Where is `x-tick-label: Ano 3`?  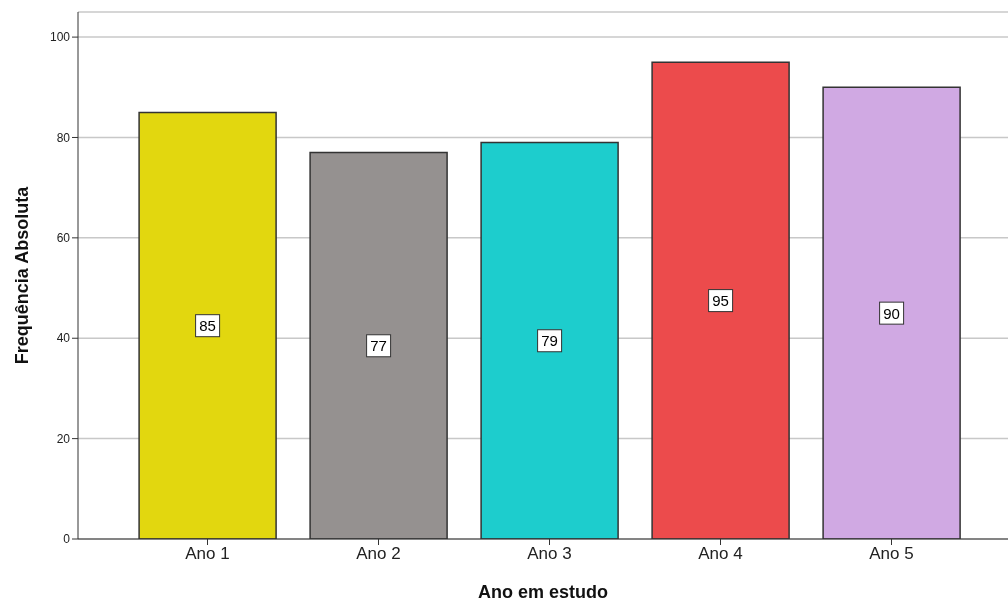 x-tick-label: Ano 3 is located at coordinates (549, 554).